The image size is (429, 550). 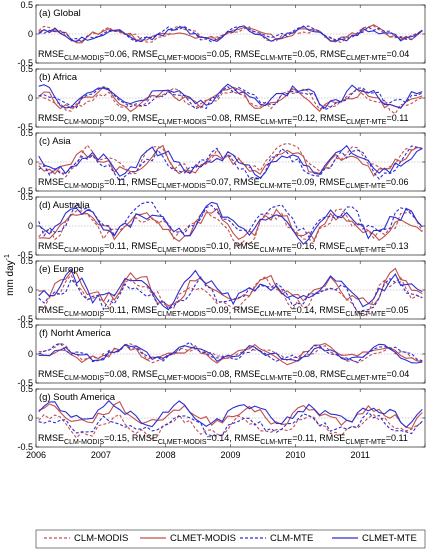 What do you see at coordinates (359, 455) in the screenshot?
I see `x-tick-label: 2011` at bounding box center [359, 455].